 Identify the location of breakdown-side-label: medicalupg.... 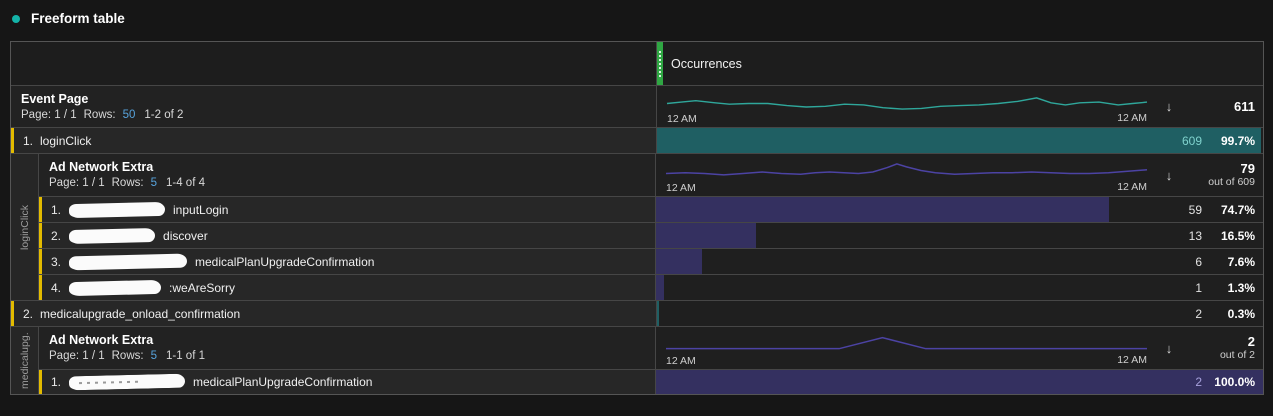
(24, 360).